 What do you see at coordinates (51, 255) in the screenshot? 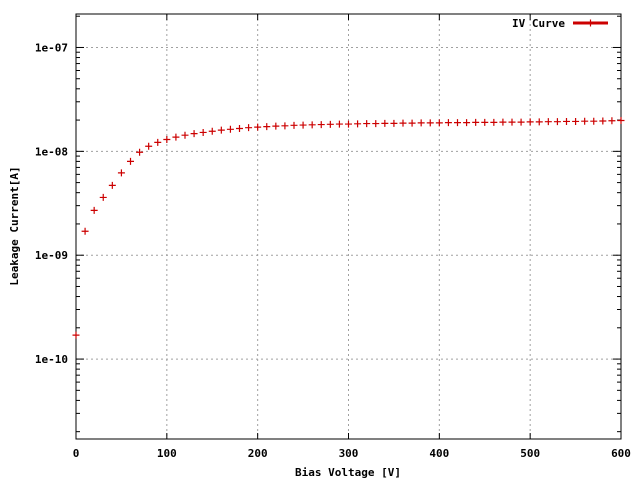
I see `y-tick-label: 1e-09` at bounding box center [51, 255].